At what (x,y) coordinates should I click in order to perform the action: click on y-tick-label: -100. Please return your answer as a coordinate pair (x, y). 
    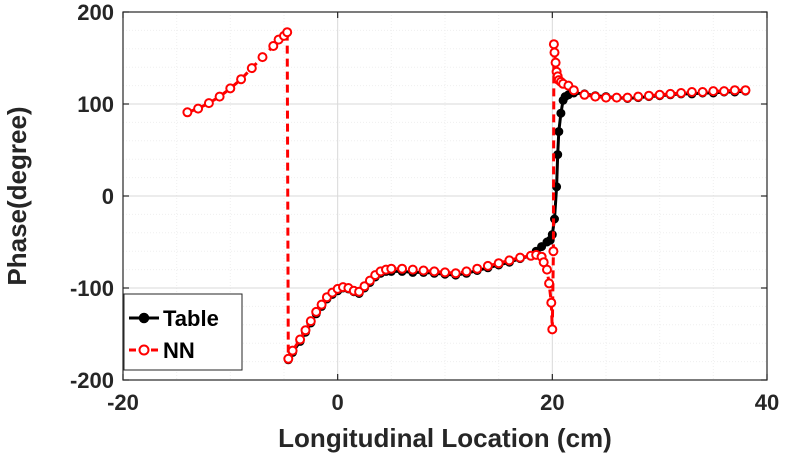
    Looking at the image, I should click on (92, 288).